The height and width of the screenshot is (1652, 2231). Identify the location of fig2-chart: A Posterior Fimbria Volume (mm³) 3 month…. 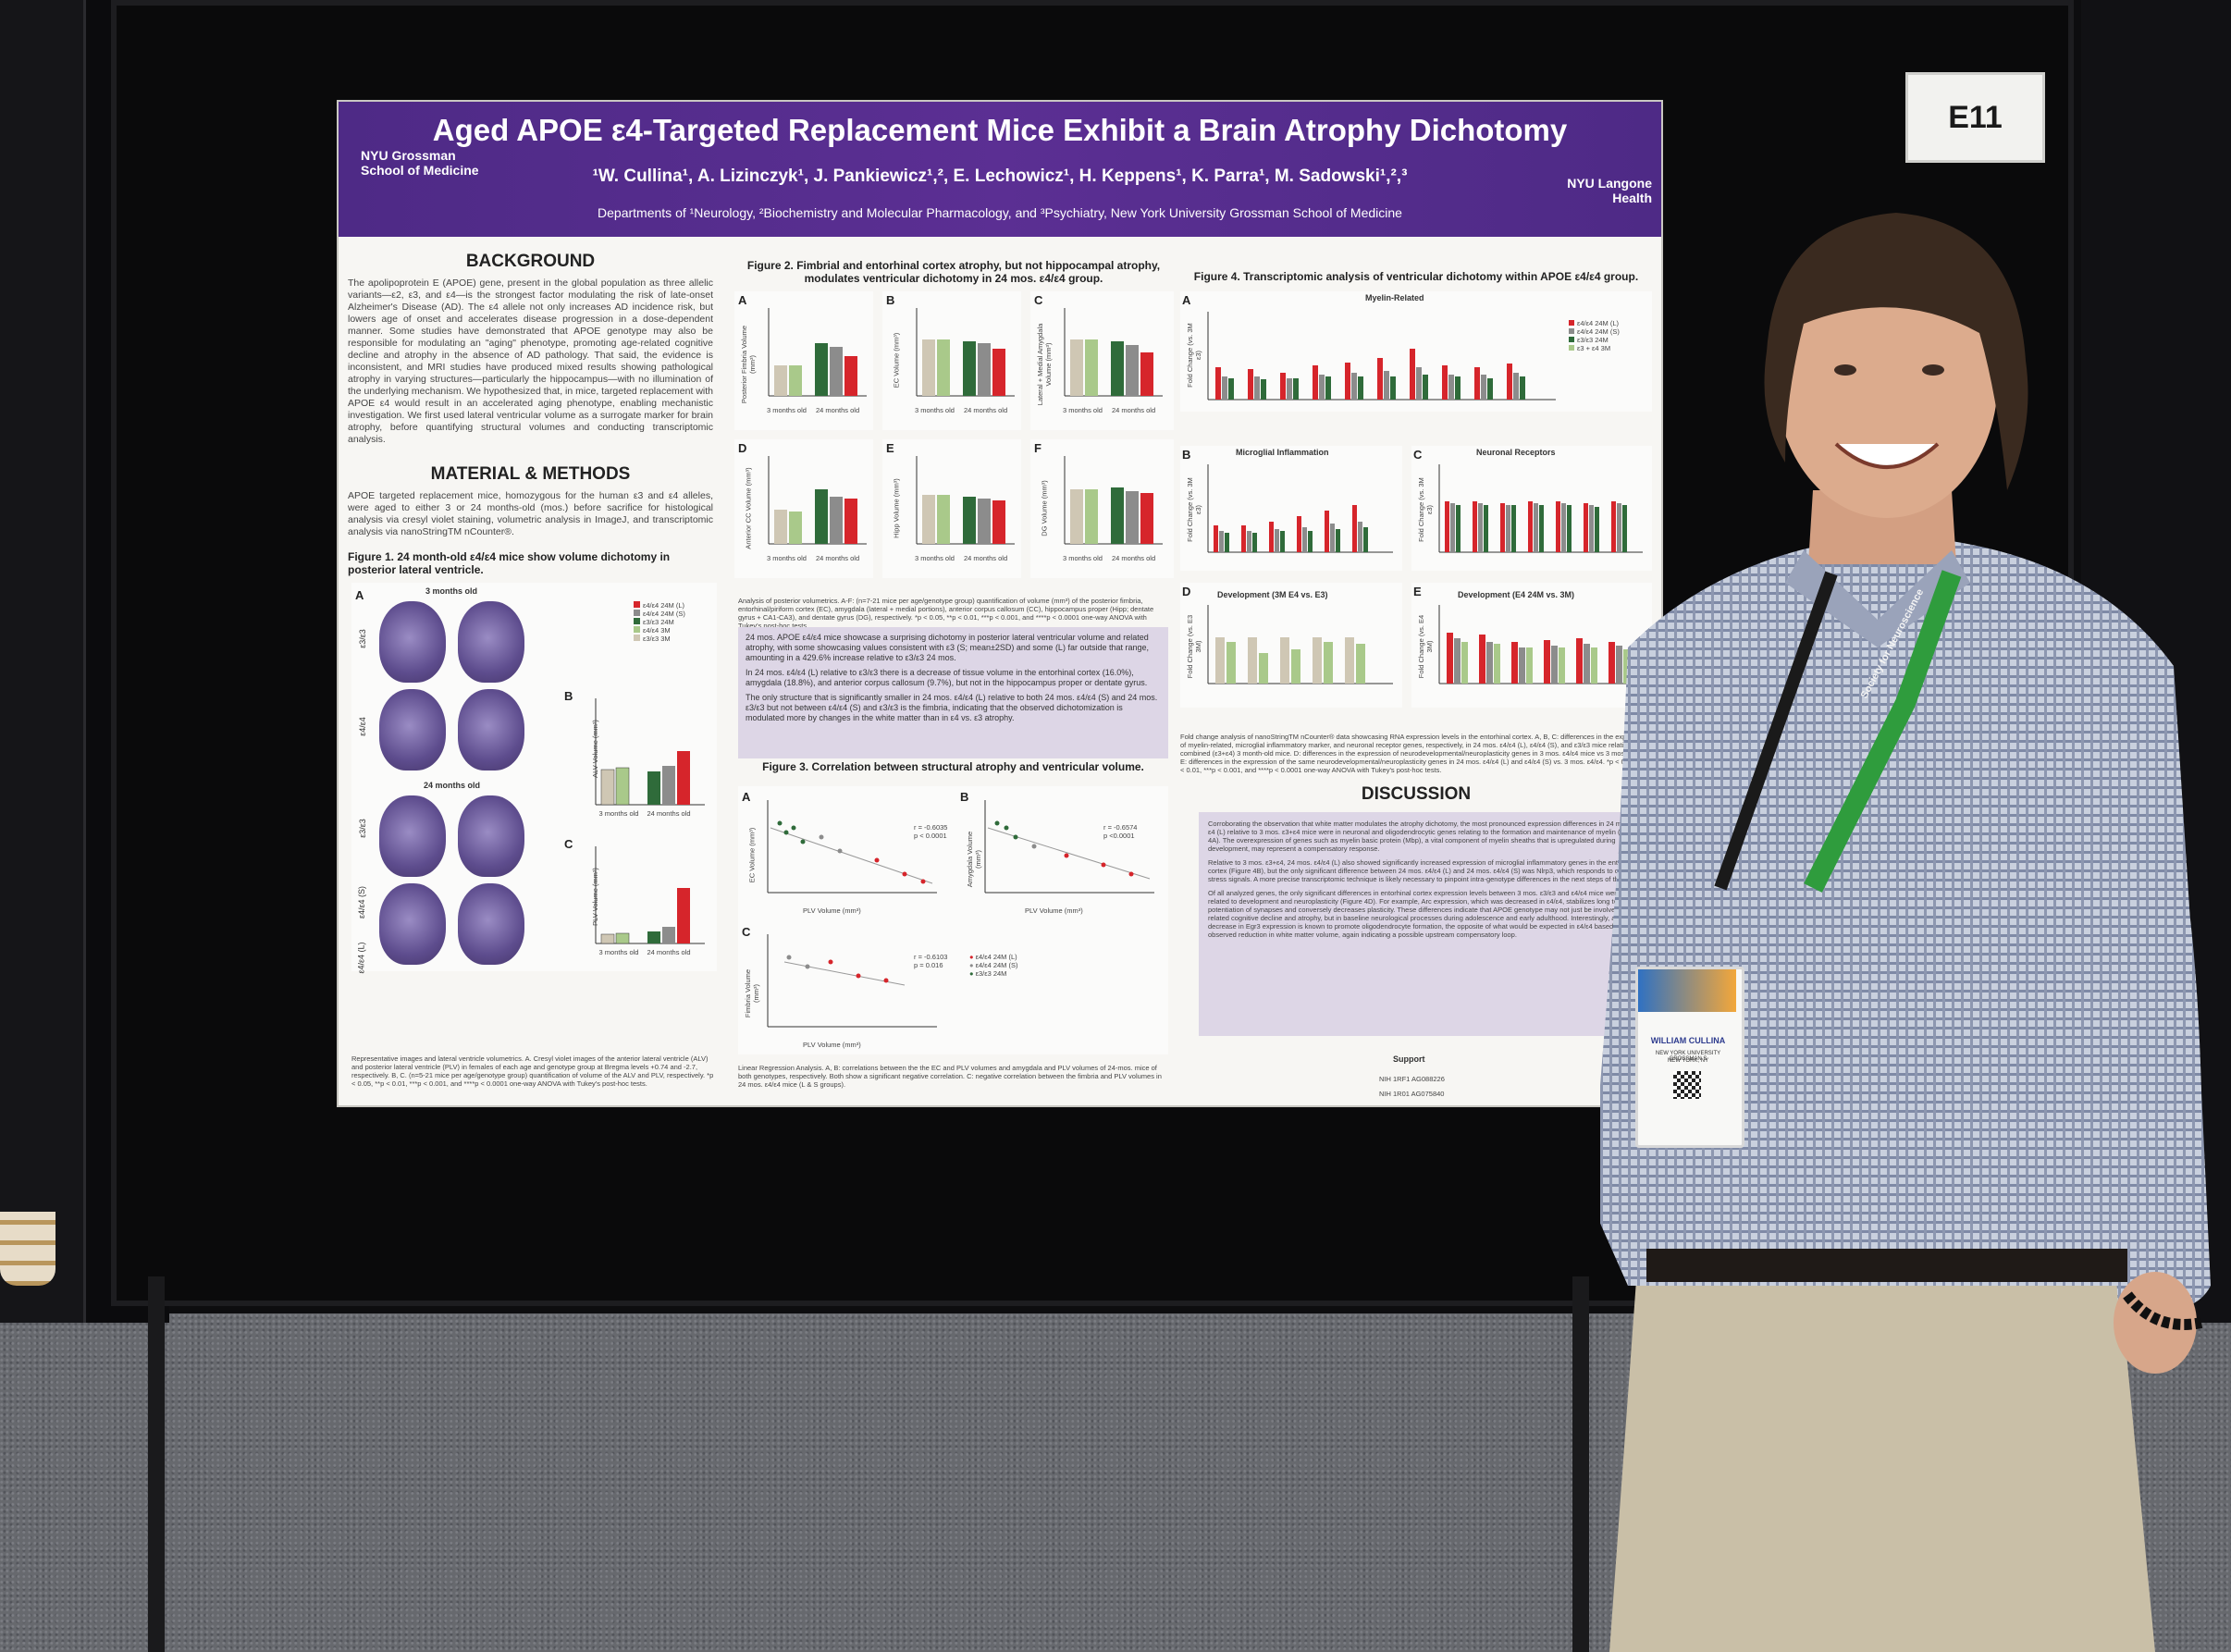
(803, 360).